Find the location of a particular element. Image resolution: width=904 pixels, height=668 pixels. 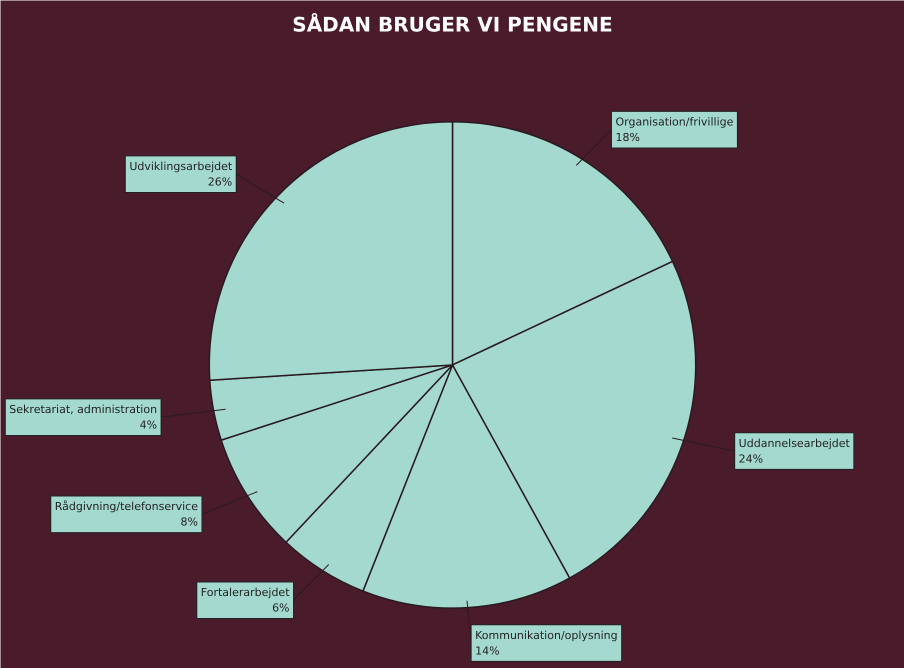

data-label: 24% is located at coordinates (751, 459).